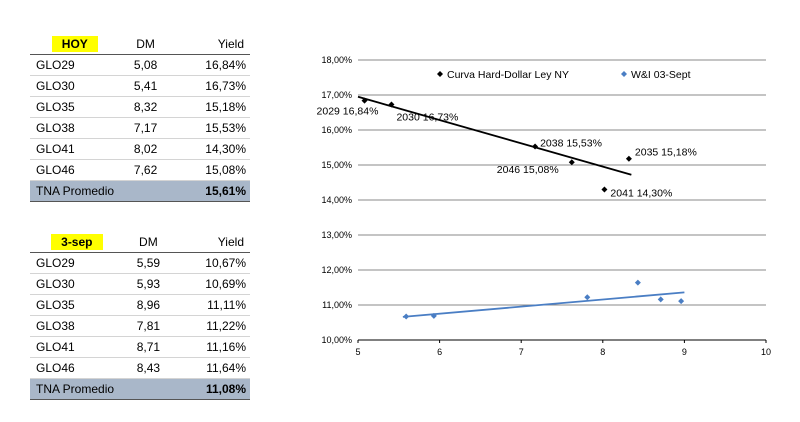 The height and width of the screenshot is (422, 800). I want to click on table-row: GLO35 8,32 15,18%, so click(140, 107).